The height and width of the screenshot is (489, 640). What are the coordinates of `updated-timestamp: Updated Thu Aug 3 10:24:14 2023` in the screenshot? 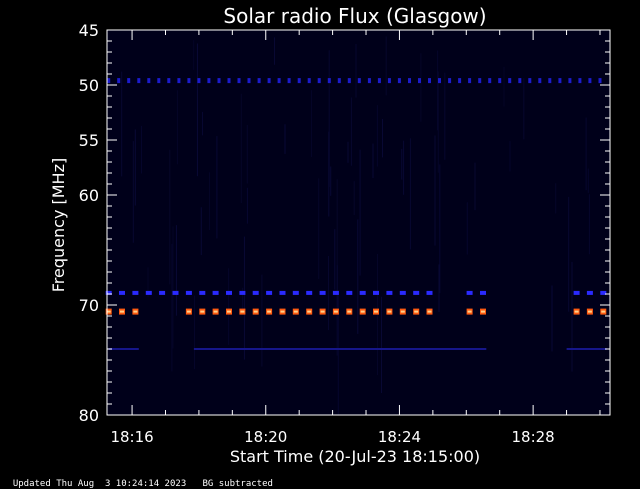 It's located at (99, 484).